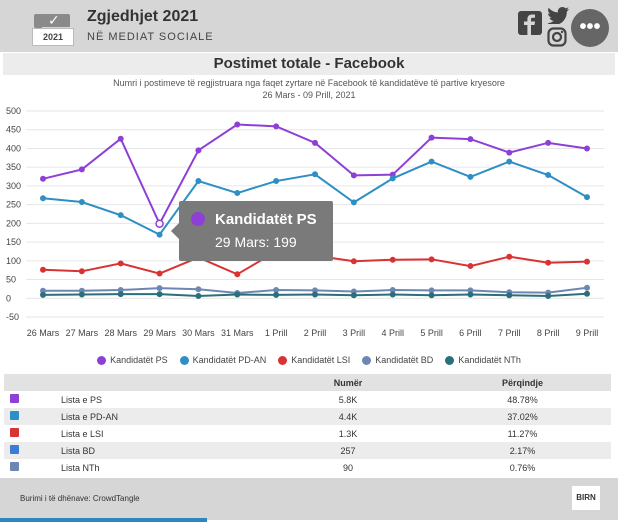 The height and width of the screenshot is (522, 618). I want to click on row-number: 257, so click(348, 450).